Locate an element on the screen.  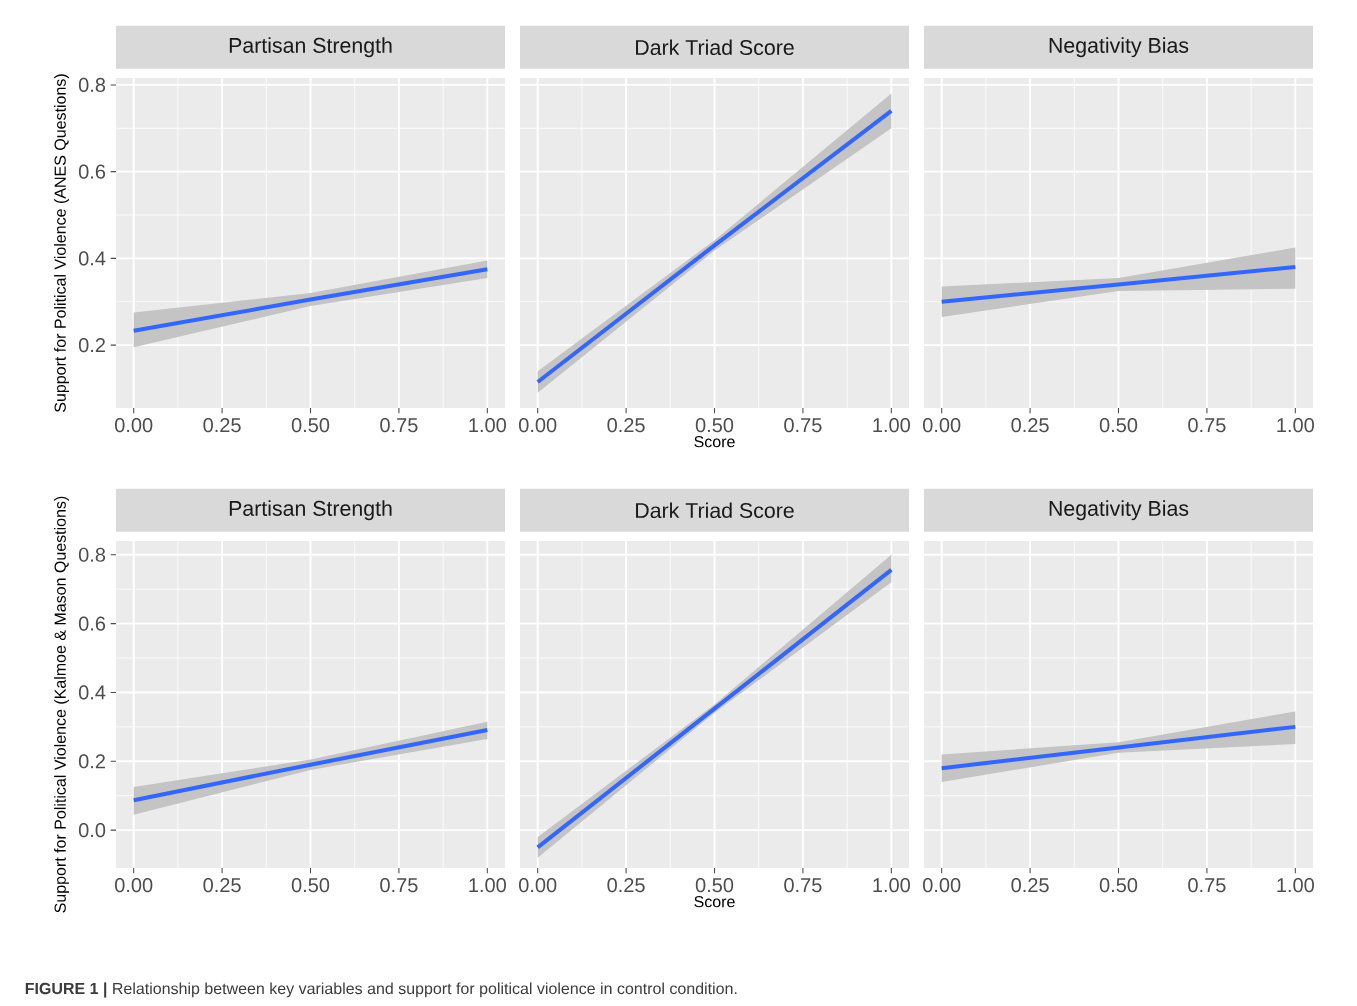
y-axis-title: Support for Political Violence (Kalmoe & Mason Questions) is located at coordinates (62, 704).